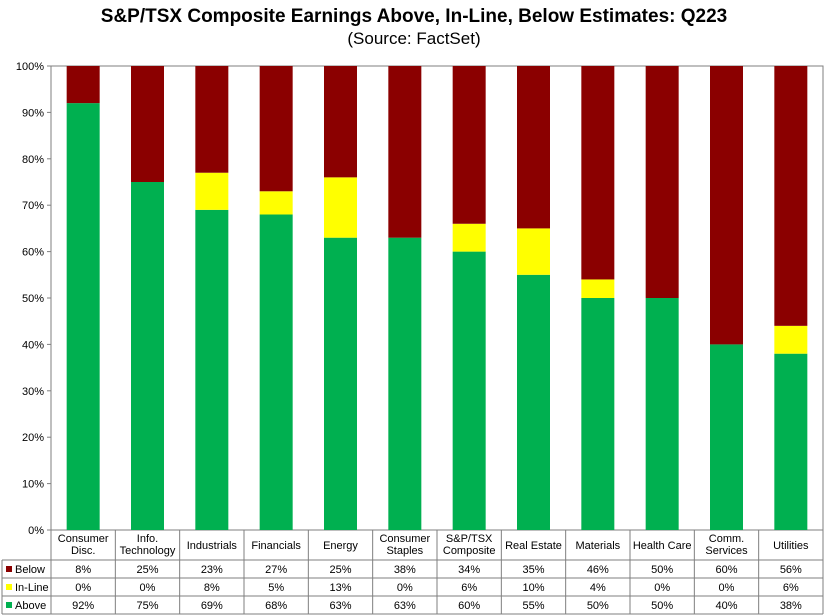 Image resolution: width=828 pixels, height=615 pixels. Describe the element at coordinates (83, 551) in the screenshot. I see `x-tick-label: Disc.` at that location.